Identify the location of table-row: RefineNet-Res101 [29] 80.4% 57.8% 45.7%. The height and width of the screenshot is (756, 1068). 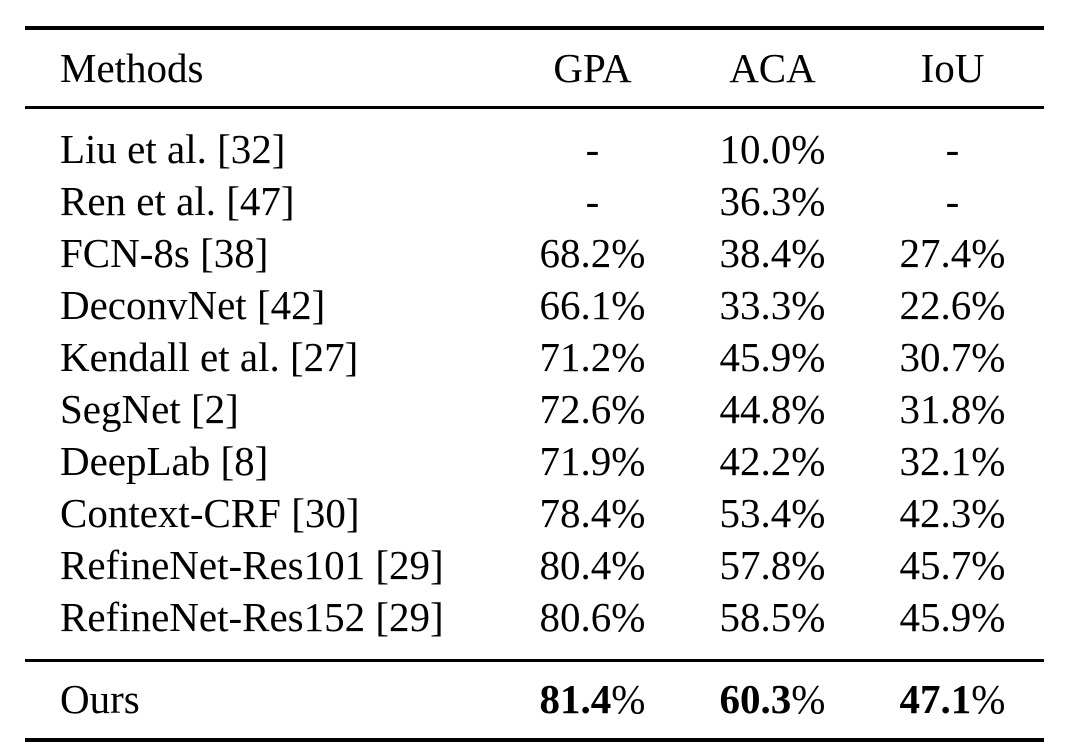
(534, 565).